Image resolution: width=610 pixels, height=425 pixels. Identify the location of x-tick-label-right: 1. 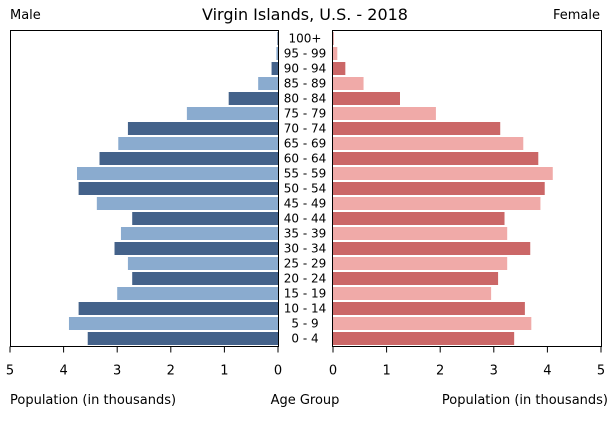
(386, 371).